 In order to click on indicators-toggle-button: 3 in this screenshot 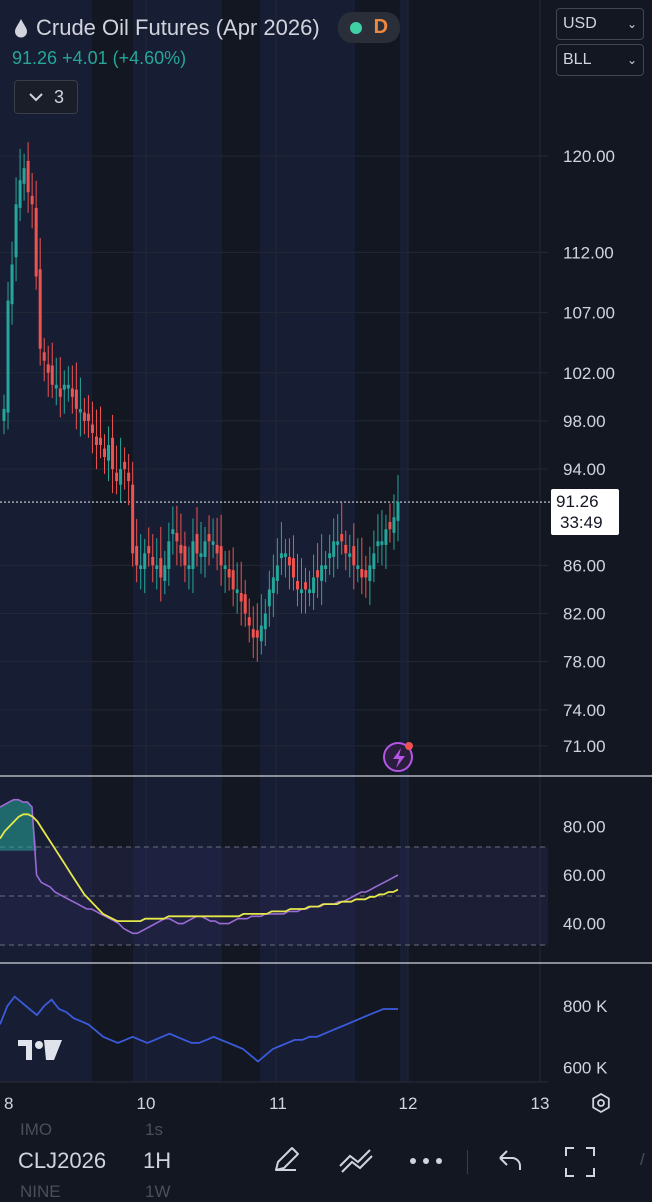, I will do `click(46, 97)`.